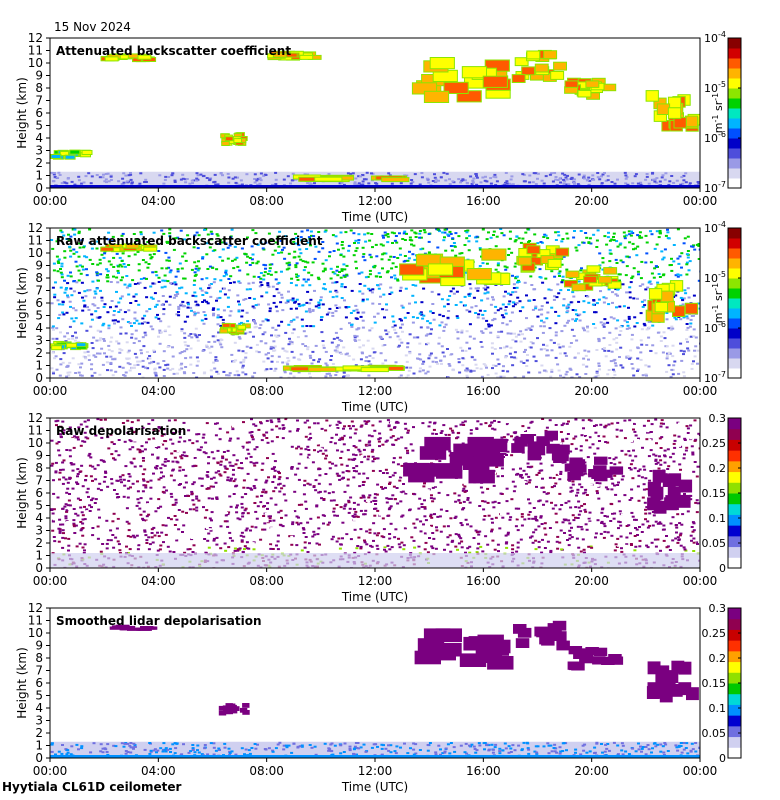 The width and height of the screenshot is (780, 800). What do you see at coordinates (718, 303) in the screenshot?
I see `colorbar-unit: m-1 sr-1` at bounding box center [718, 303].